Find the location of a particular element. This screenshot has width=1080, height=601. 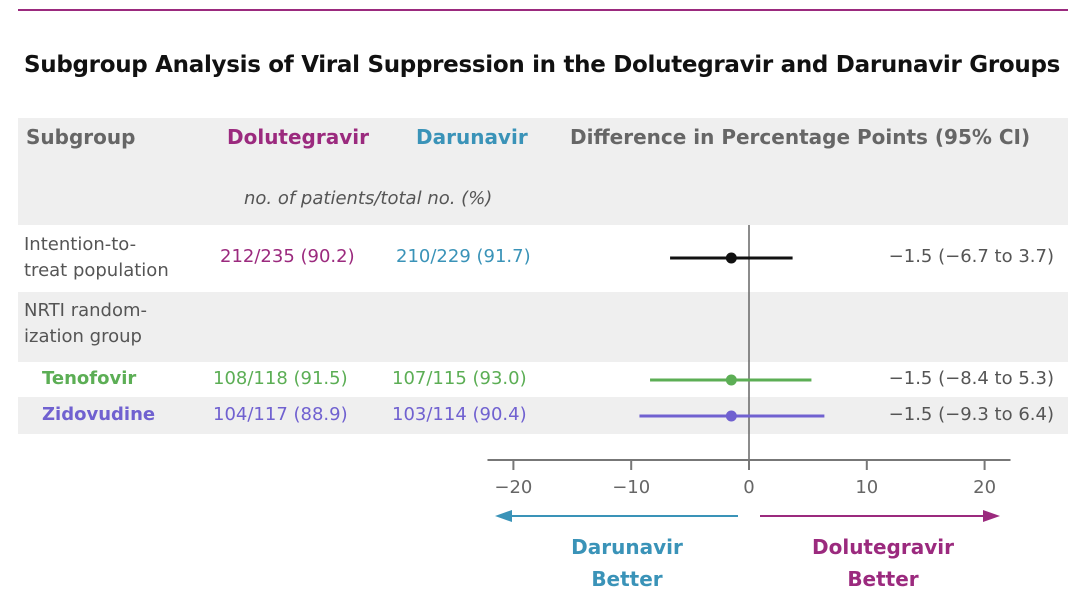

direction-label-line: Darunavir is located at coordinates (627, 547).